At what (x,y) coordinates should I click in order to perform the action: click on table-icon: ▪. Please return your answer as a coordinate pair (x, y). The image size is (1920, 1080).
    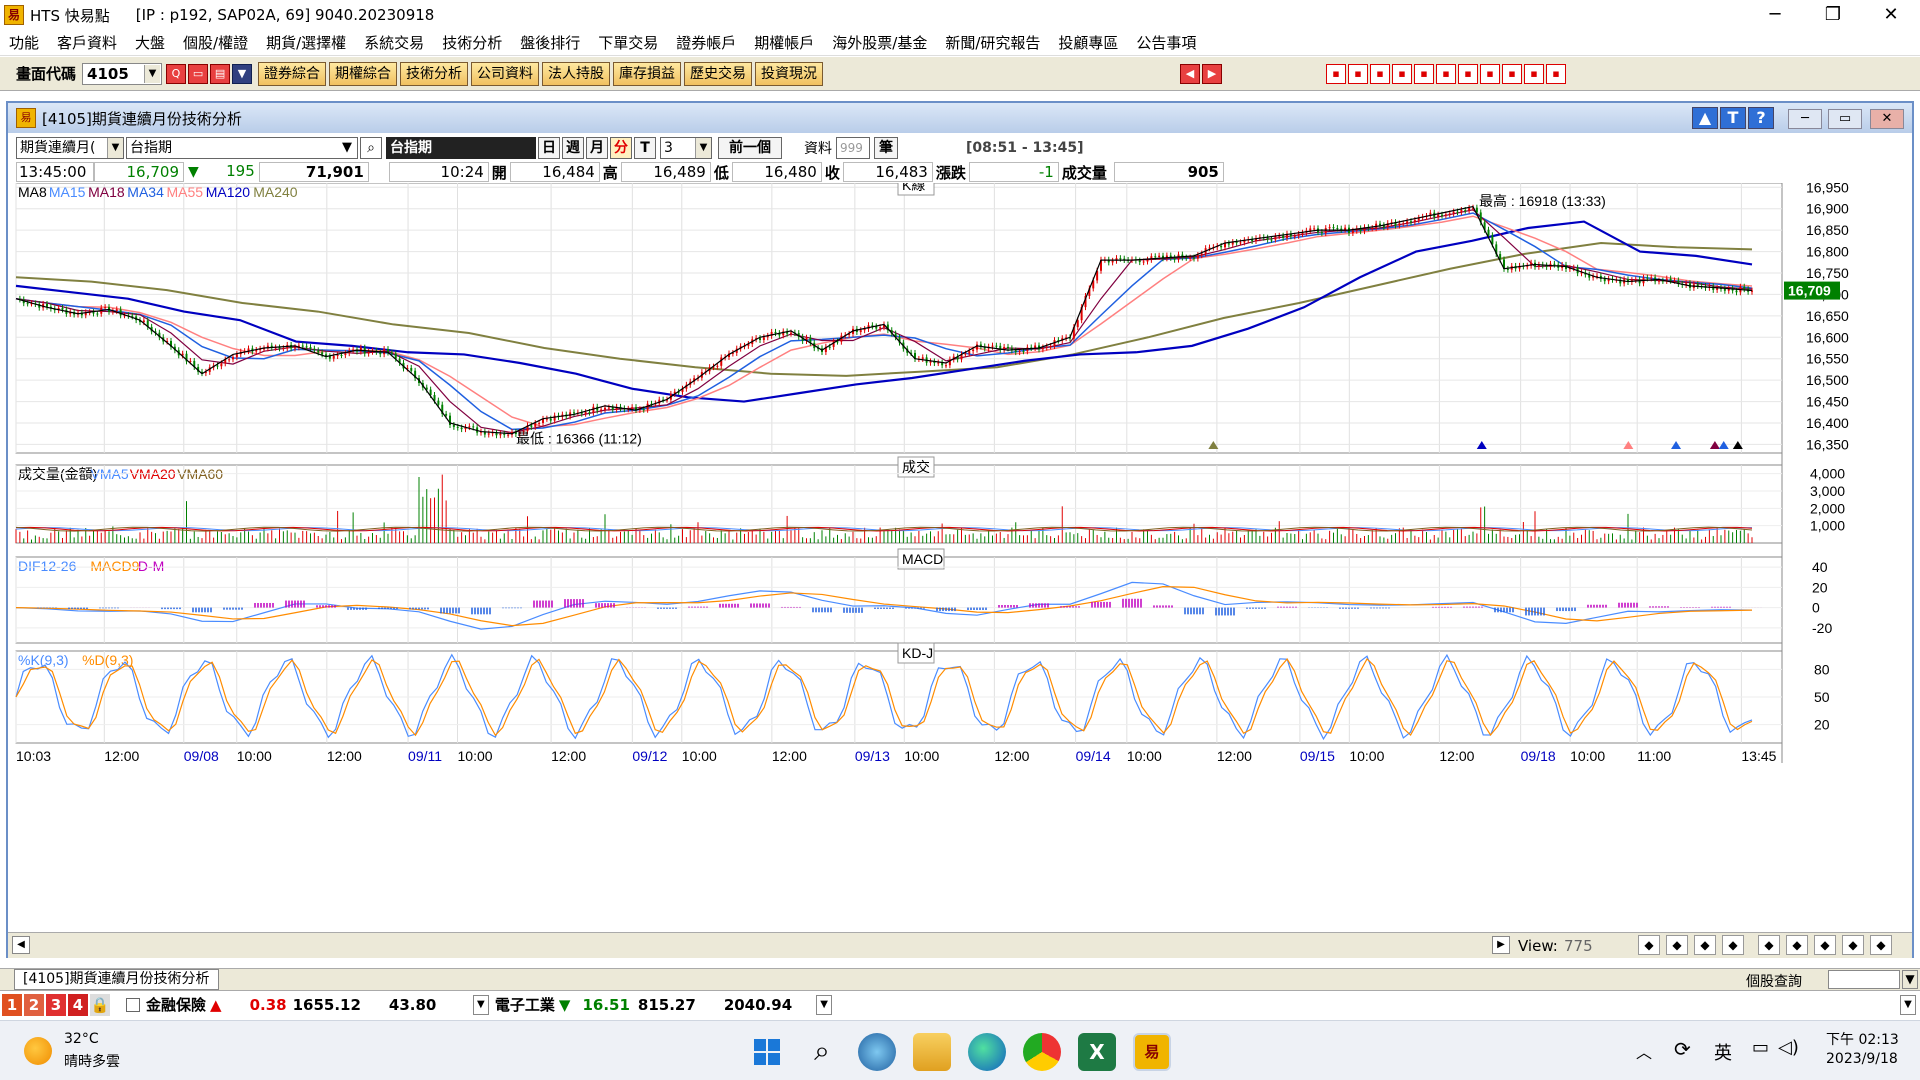
    Looking at the image, I should click on (1490, 73).